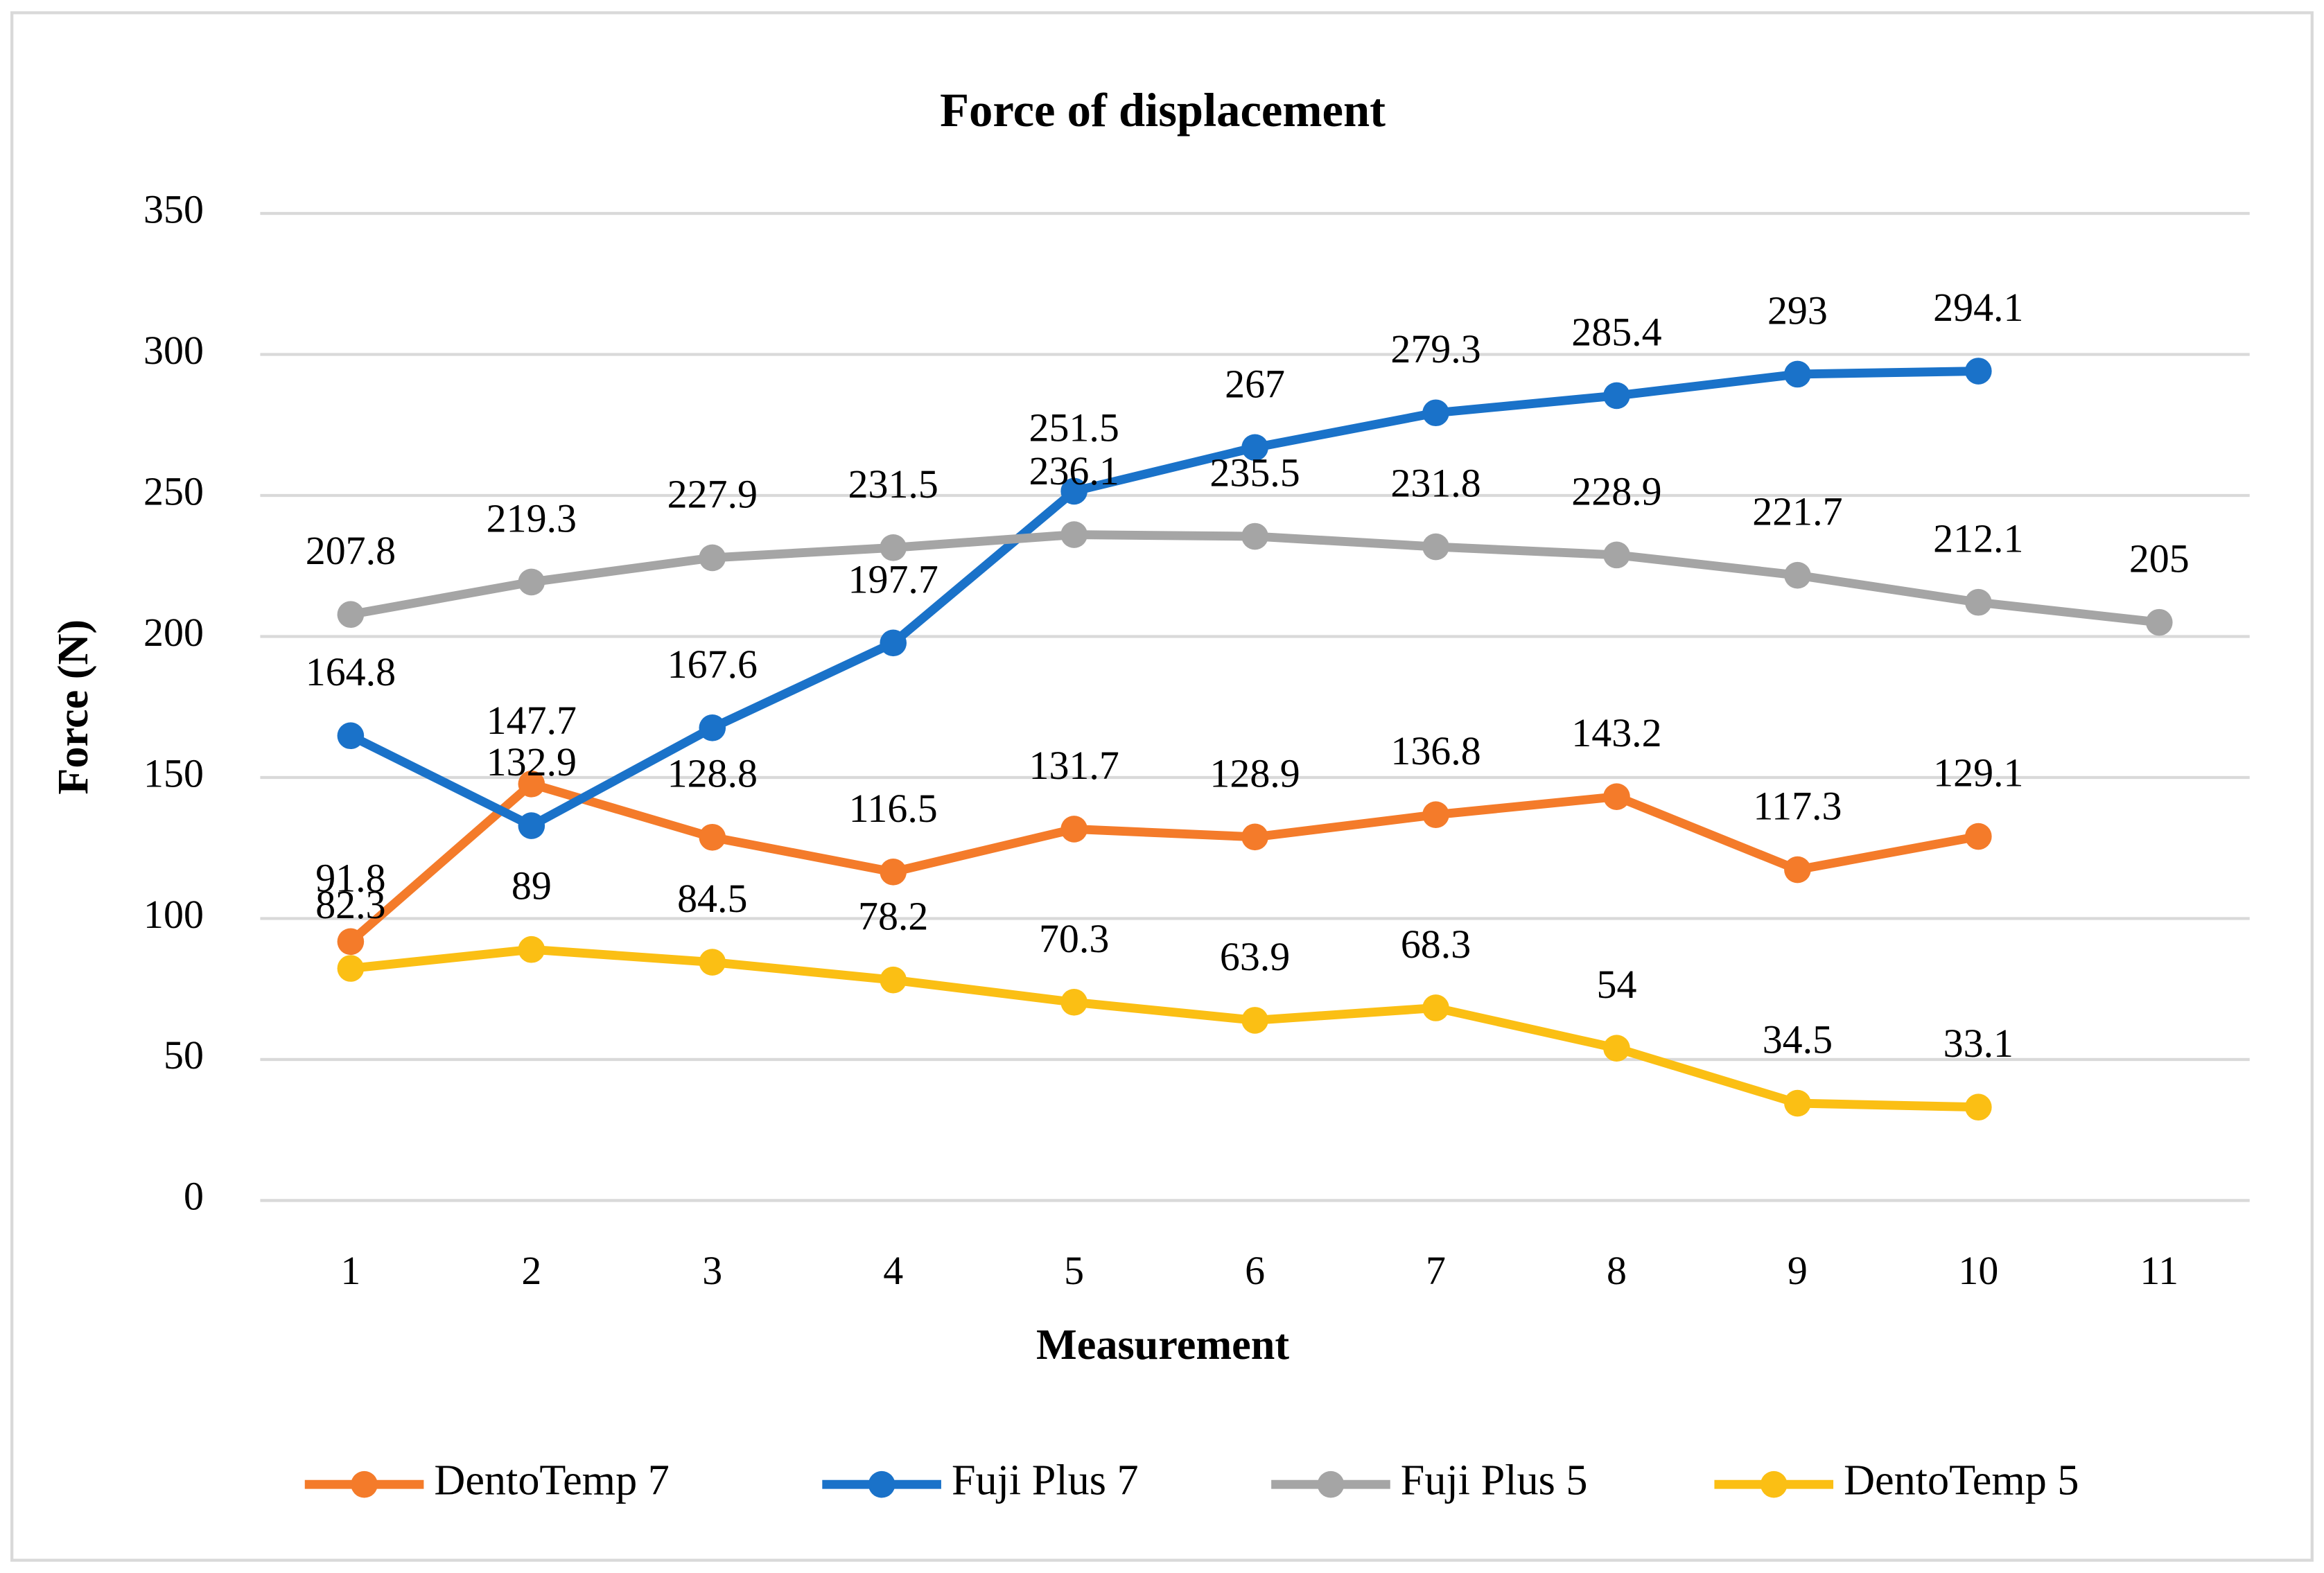 Image resolution: width=2324 pixels, height=1573 pixels. Describe the element at coordinates (1978, 307) in the screenshot. I see `data-label: 294.1` at that location.